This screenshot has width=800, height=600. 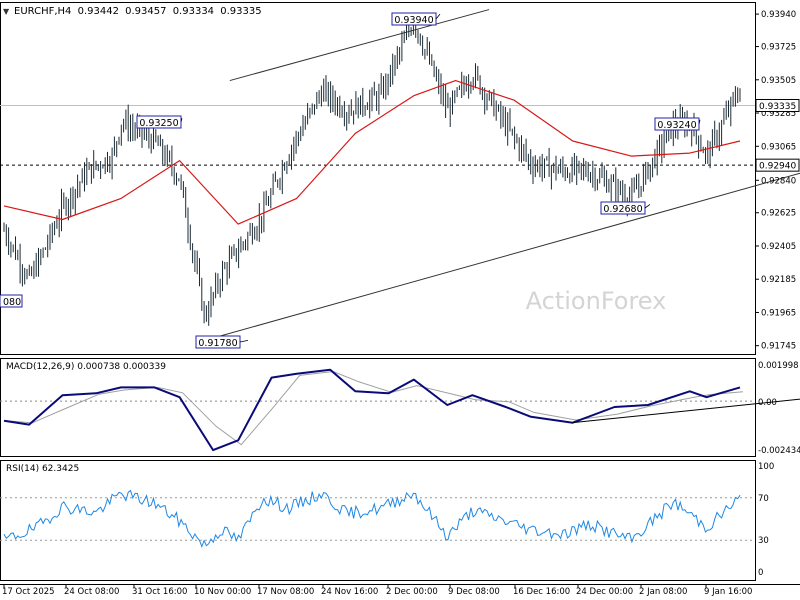 I want to click on callout-label: 0.93250, so click(x=158, y=123).